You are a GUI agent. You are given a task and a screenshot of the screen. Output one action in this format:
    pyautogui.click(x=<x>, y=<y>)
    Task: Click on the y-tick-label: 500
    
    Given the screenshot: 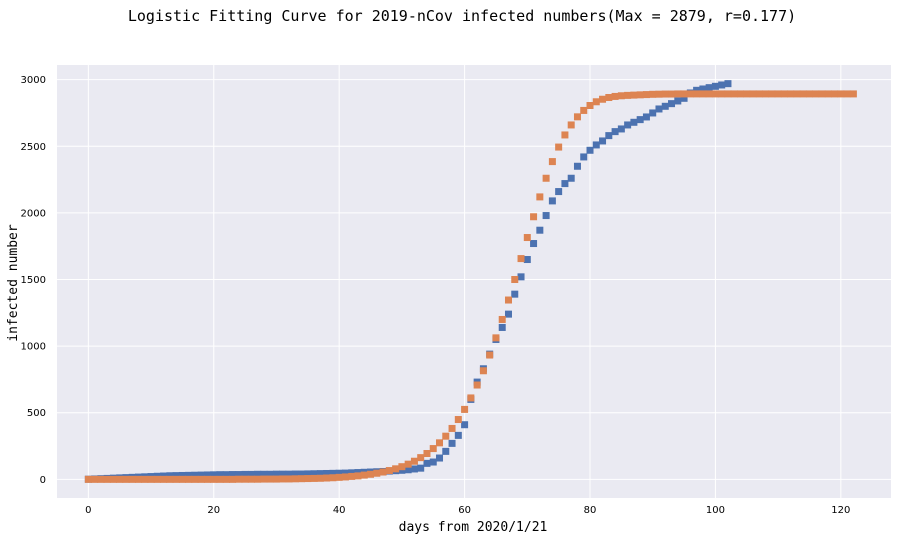 What is the action you would take?
    pyautogui.click(x=36, y=413)
    